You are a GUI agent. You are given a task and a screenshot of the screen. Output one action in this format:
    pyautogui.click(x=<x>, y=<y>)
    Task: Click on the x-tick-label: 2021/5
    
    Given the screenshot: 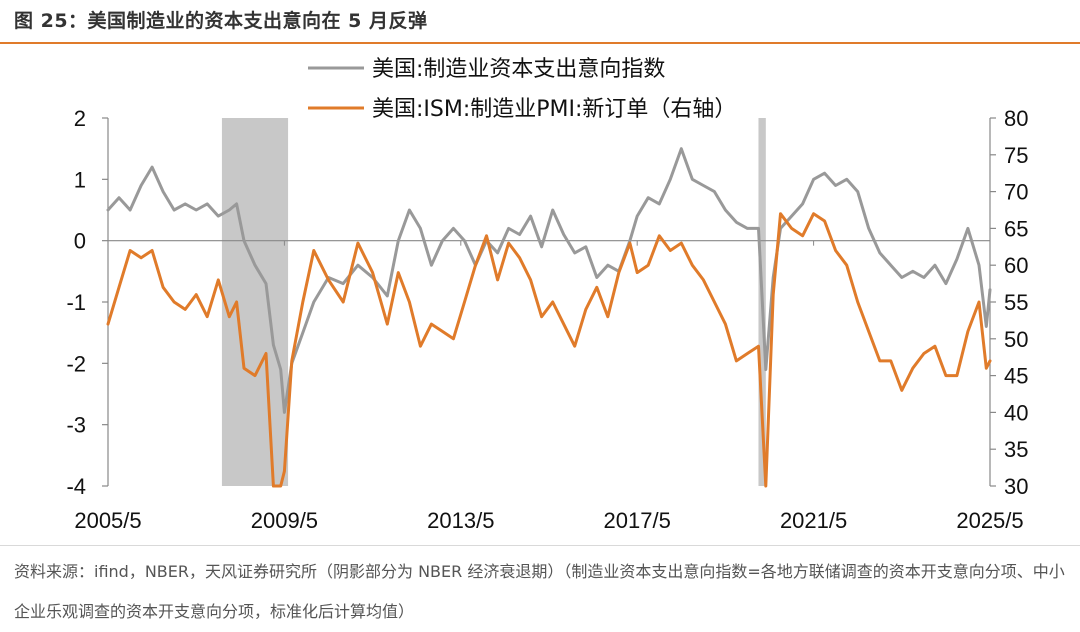 What is the action you would take?
    pyautogui.click(x=813, y=520)
    